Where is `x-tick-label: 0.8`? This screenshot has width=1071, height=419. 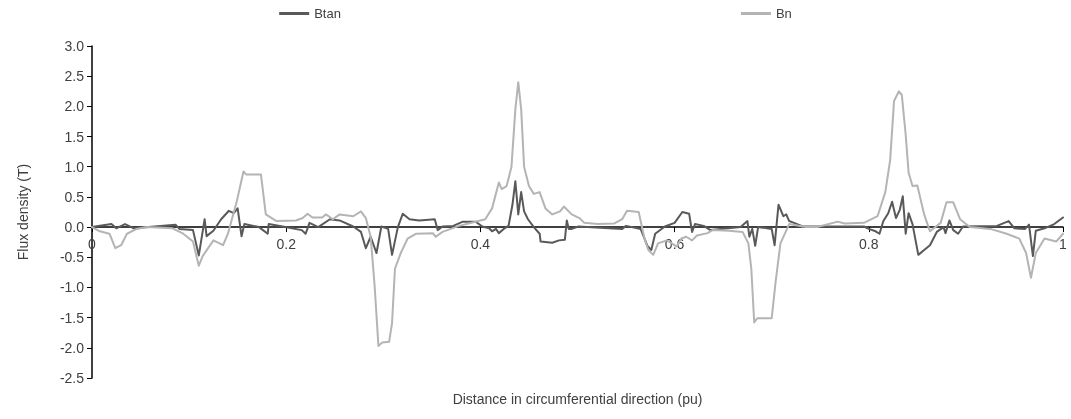
x-tick-label: 0.8 is located at coordinates (869, 244).